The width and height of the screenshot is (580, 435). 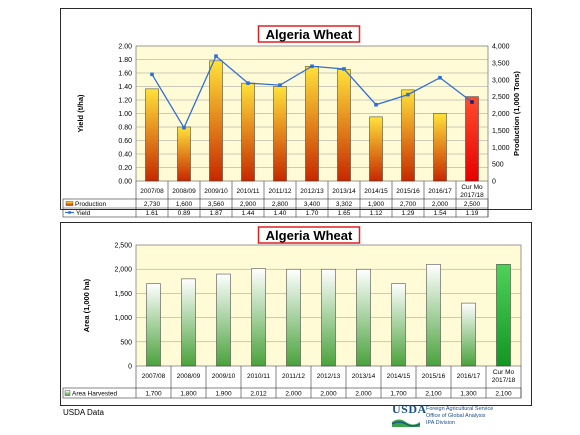 What do you see at coordinates (125, 101) in the screenshot?
I see `y-tick-label: 1.20` at bounding box center [125, 101].